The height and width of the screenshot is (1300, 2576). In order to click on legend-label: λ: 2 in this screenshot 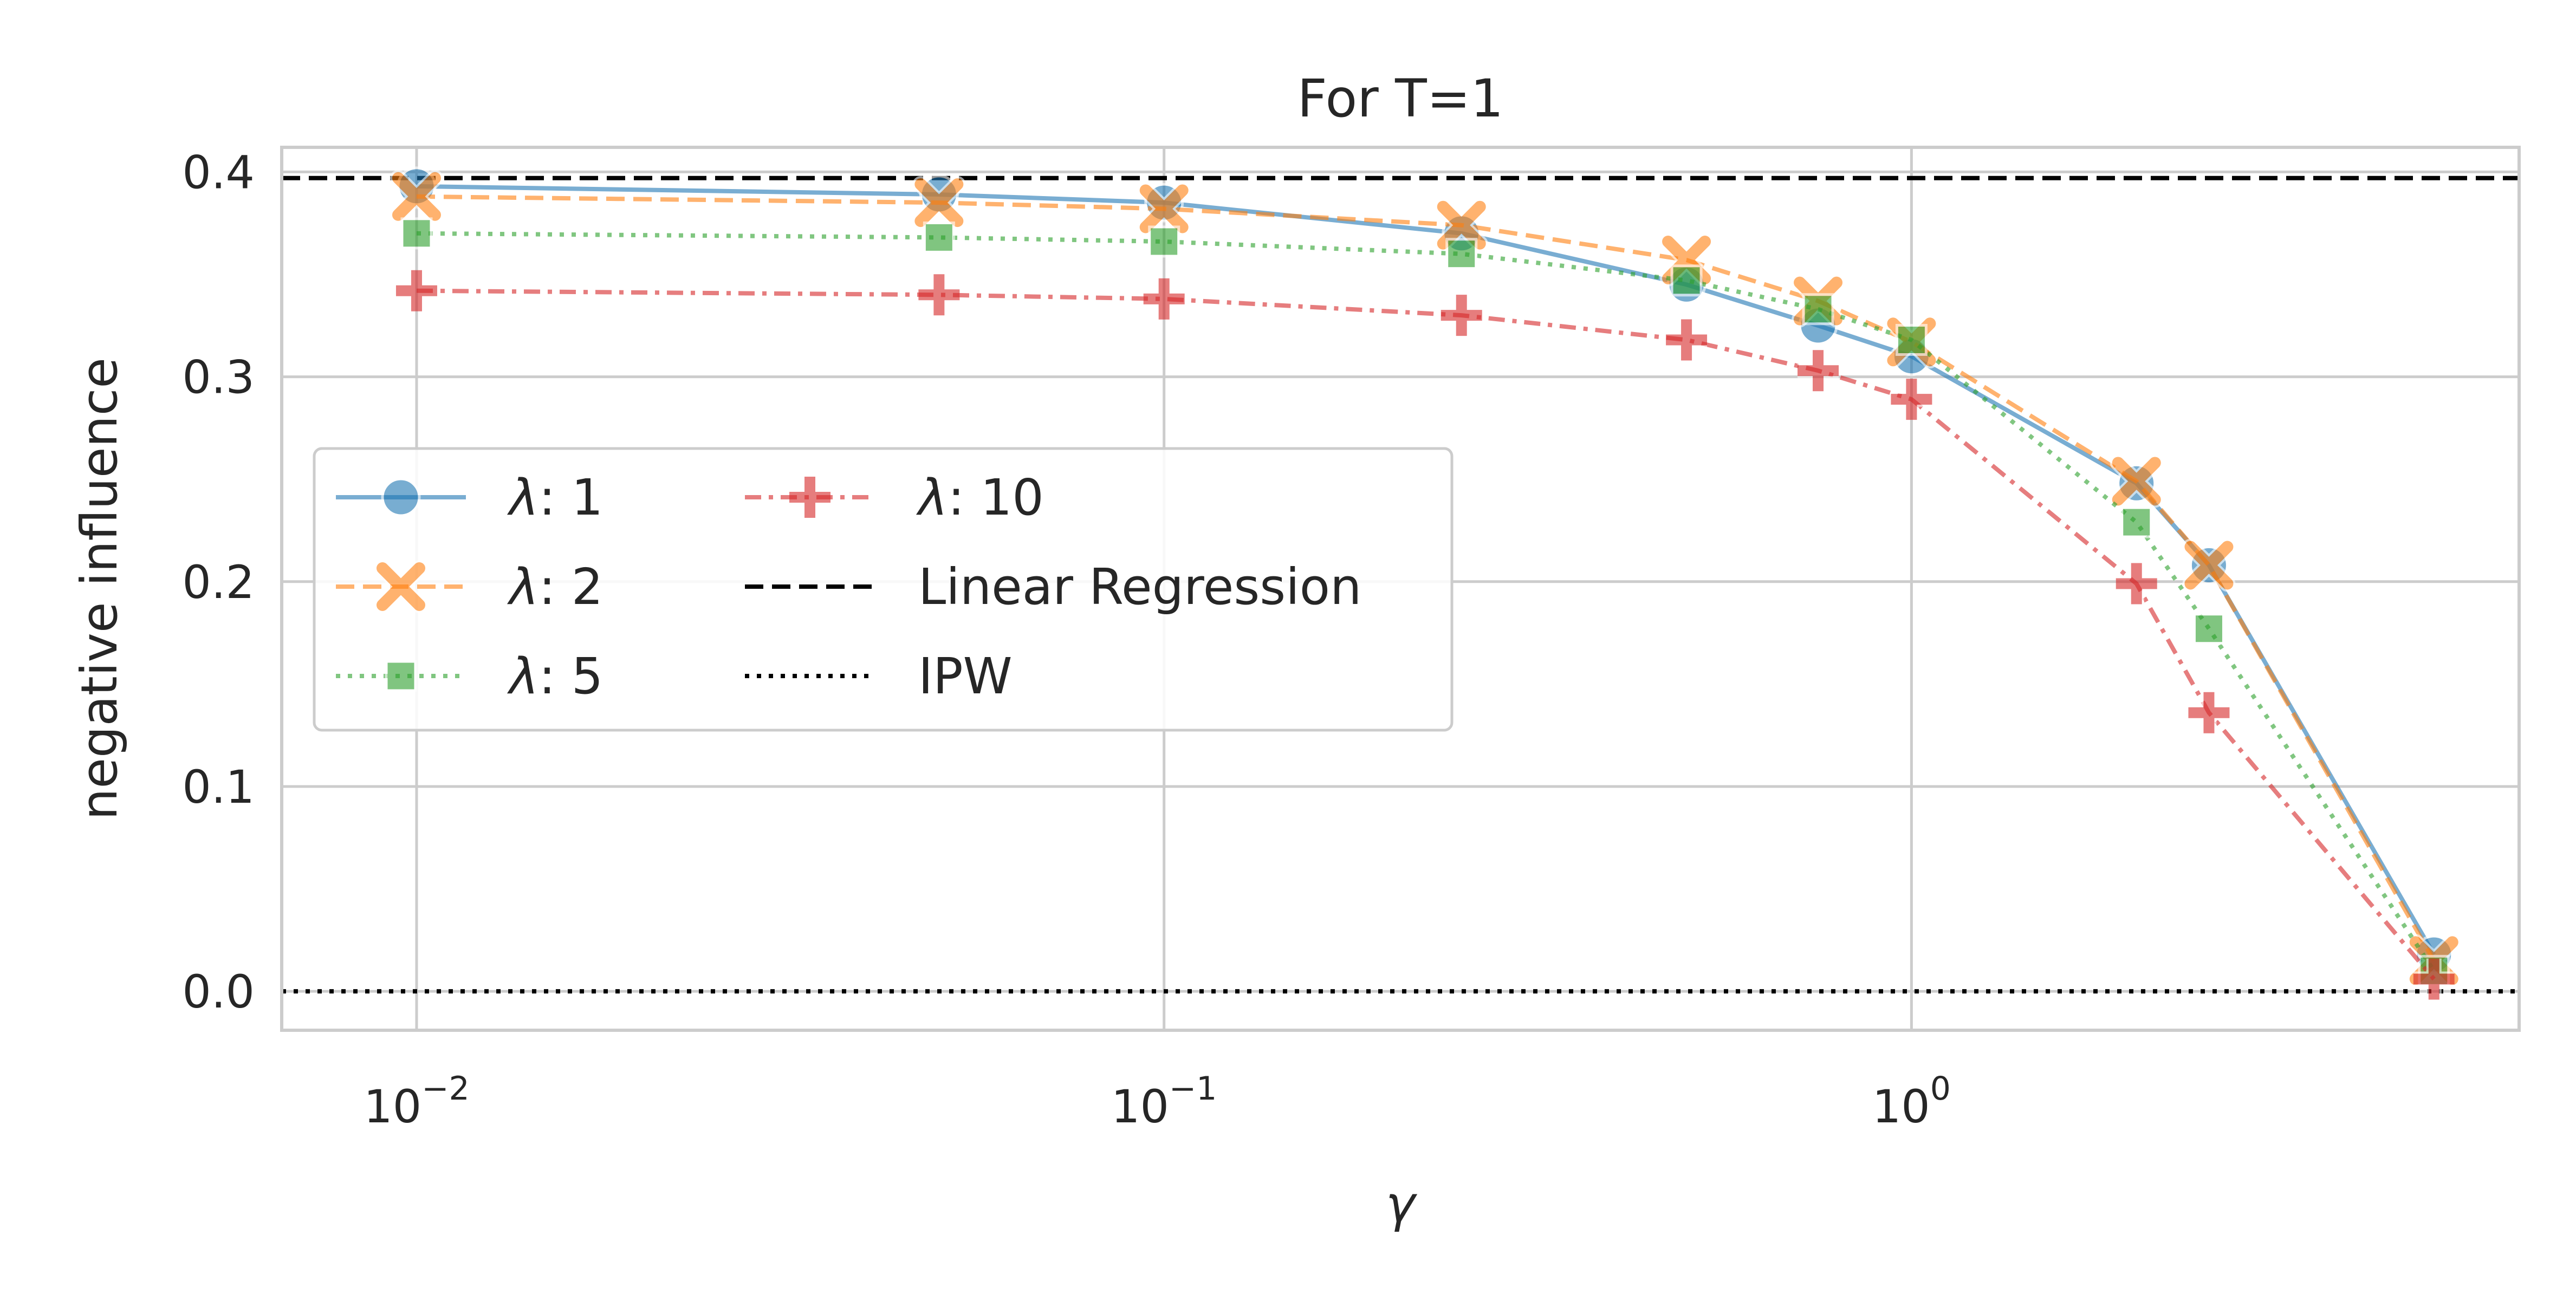, I will do `click(555, 587)`.